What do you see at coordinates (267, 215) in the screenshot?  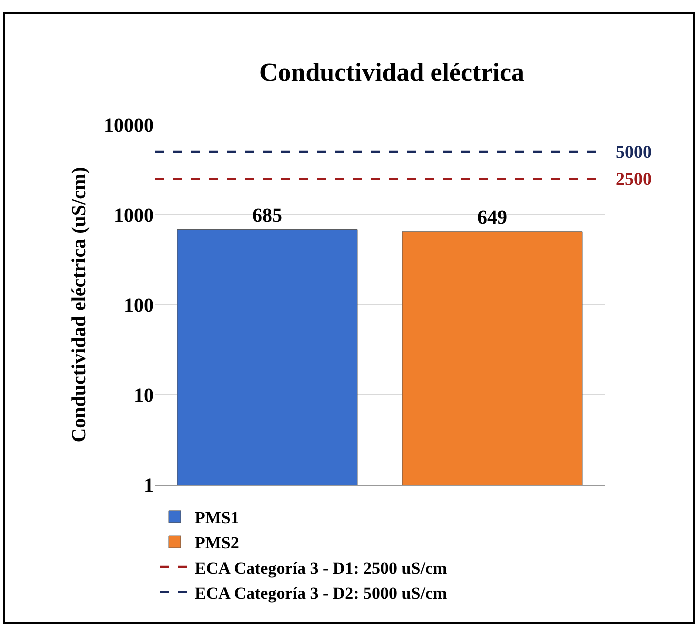 I see `data-label: 685` at bounding box center [267, 215].